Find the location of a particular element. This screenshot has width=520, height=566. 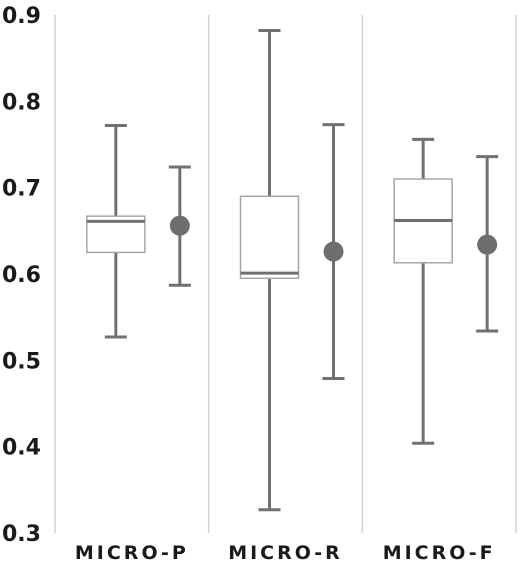

y-tick-label: 0.6 is located at coordinates (21, 275).